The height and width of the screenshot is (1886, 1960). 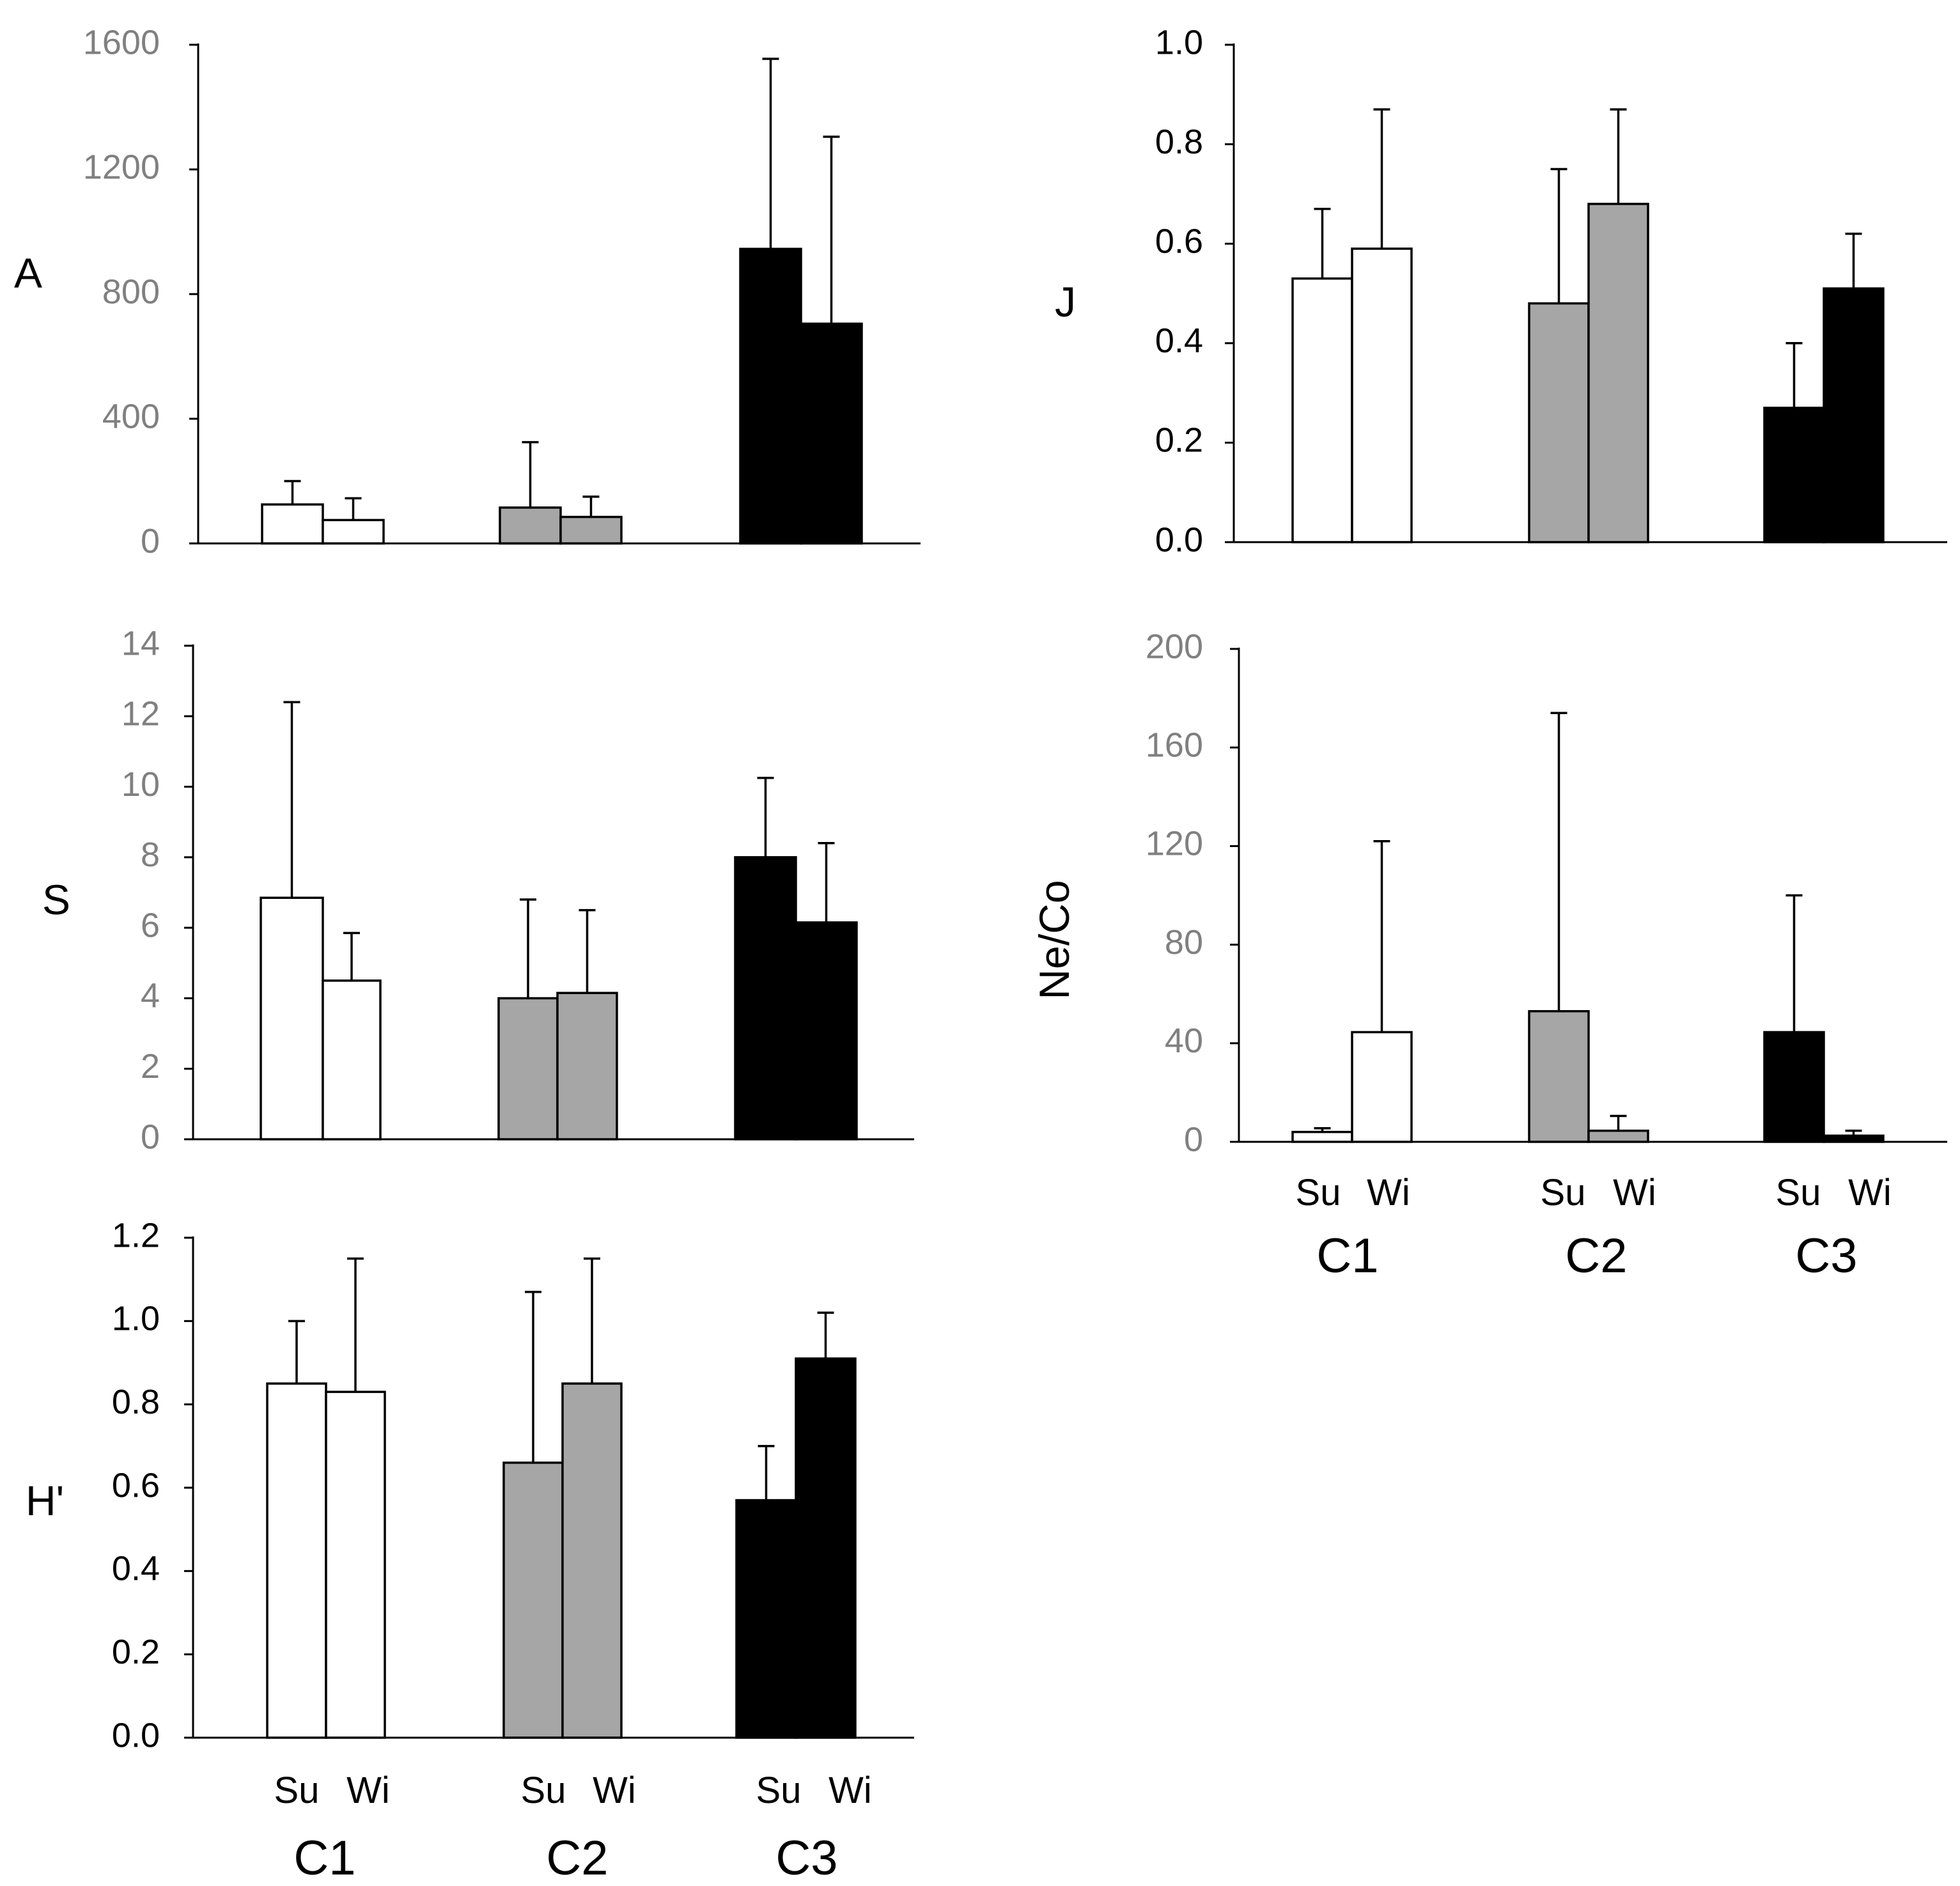 What do you see at coordinates (1193, 1139) in the screenshot?
I see `neco-y-tick-label: 0` at bounding box center [1193, 1139].